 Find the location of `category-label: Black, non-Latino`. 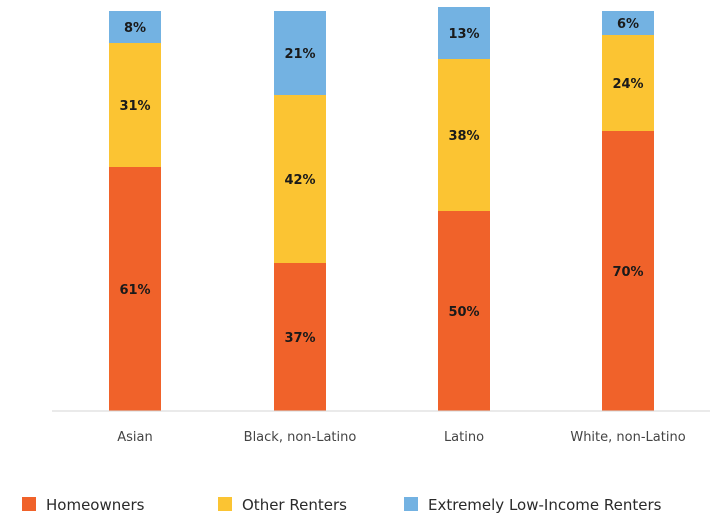

category-label: Black, non-Latino is located at coordinates (300, 437).